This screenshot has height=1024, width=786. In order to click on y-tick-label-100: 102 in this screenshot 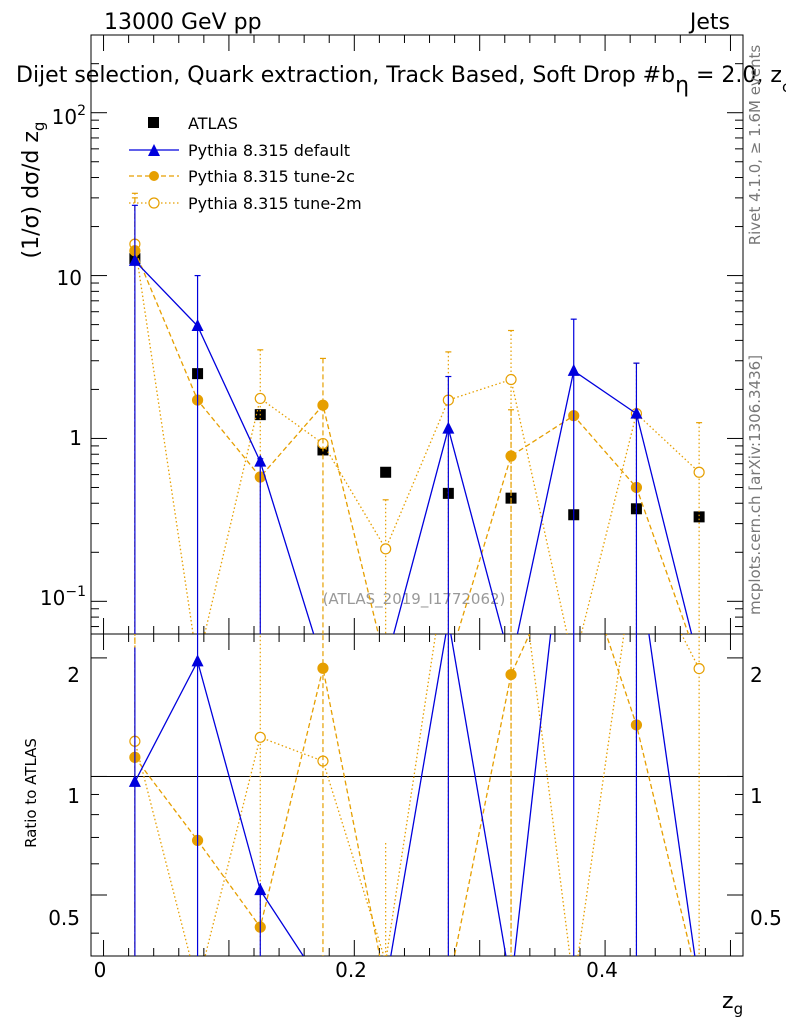, I will do `click(69, 116)`.